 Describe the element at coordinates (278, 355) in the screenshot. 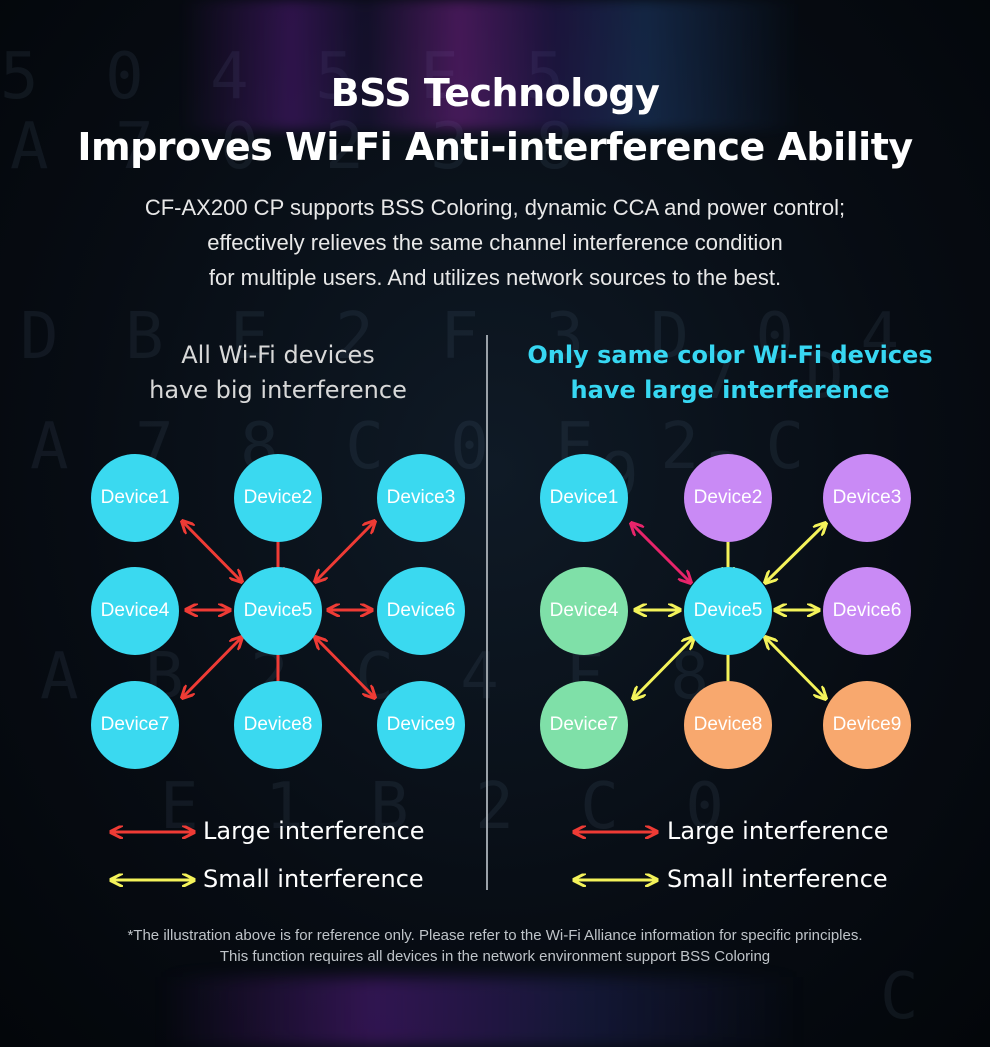

I see `left-heading-line1: All Wi-Fi devices` at that location.